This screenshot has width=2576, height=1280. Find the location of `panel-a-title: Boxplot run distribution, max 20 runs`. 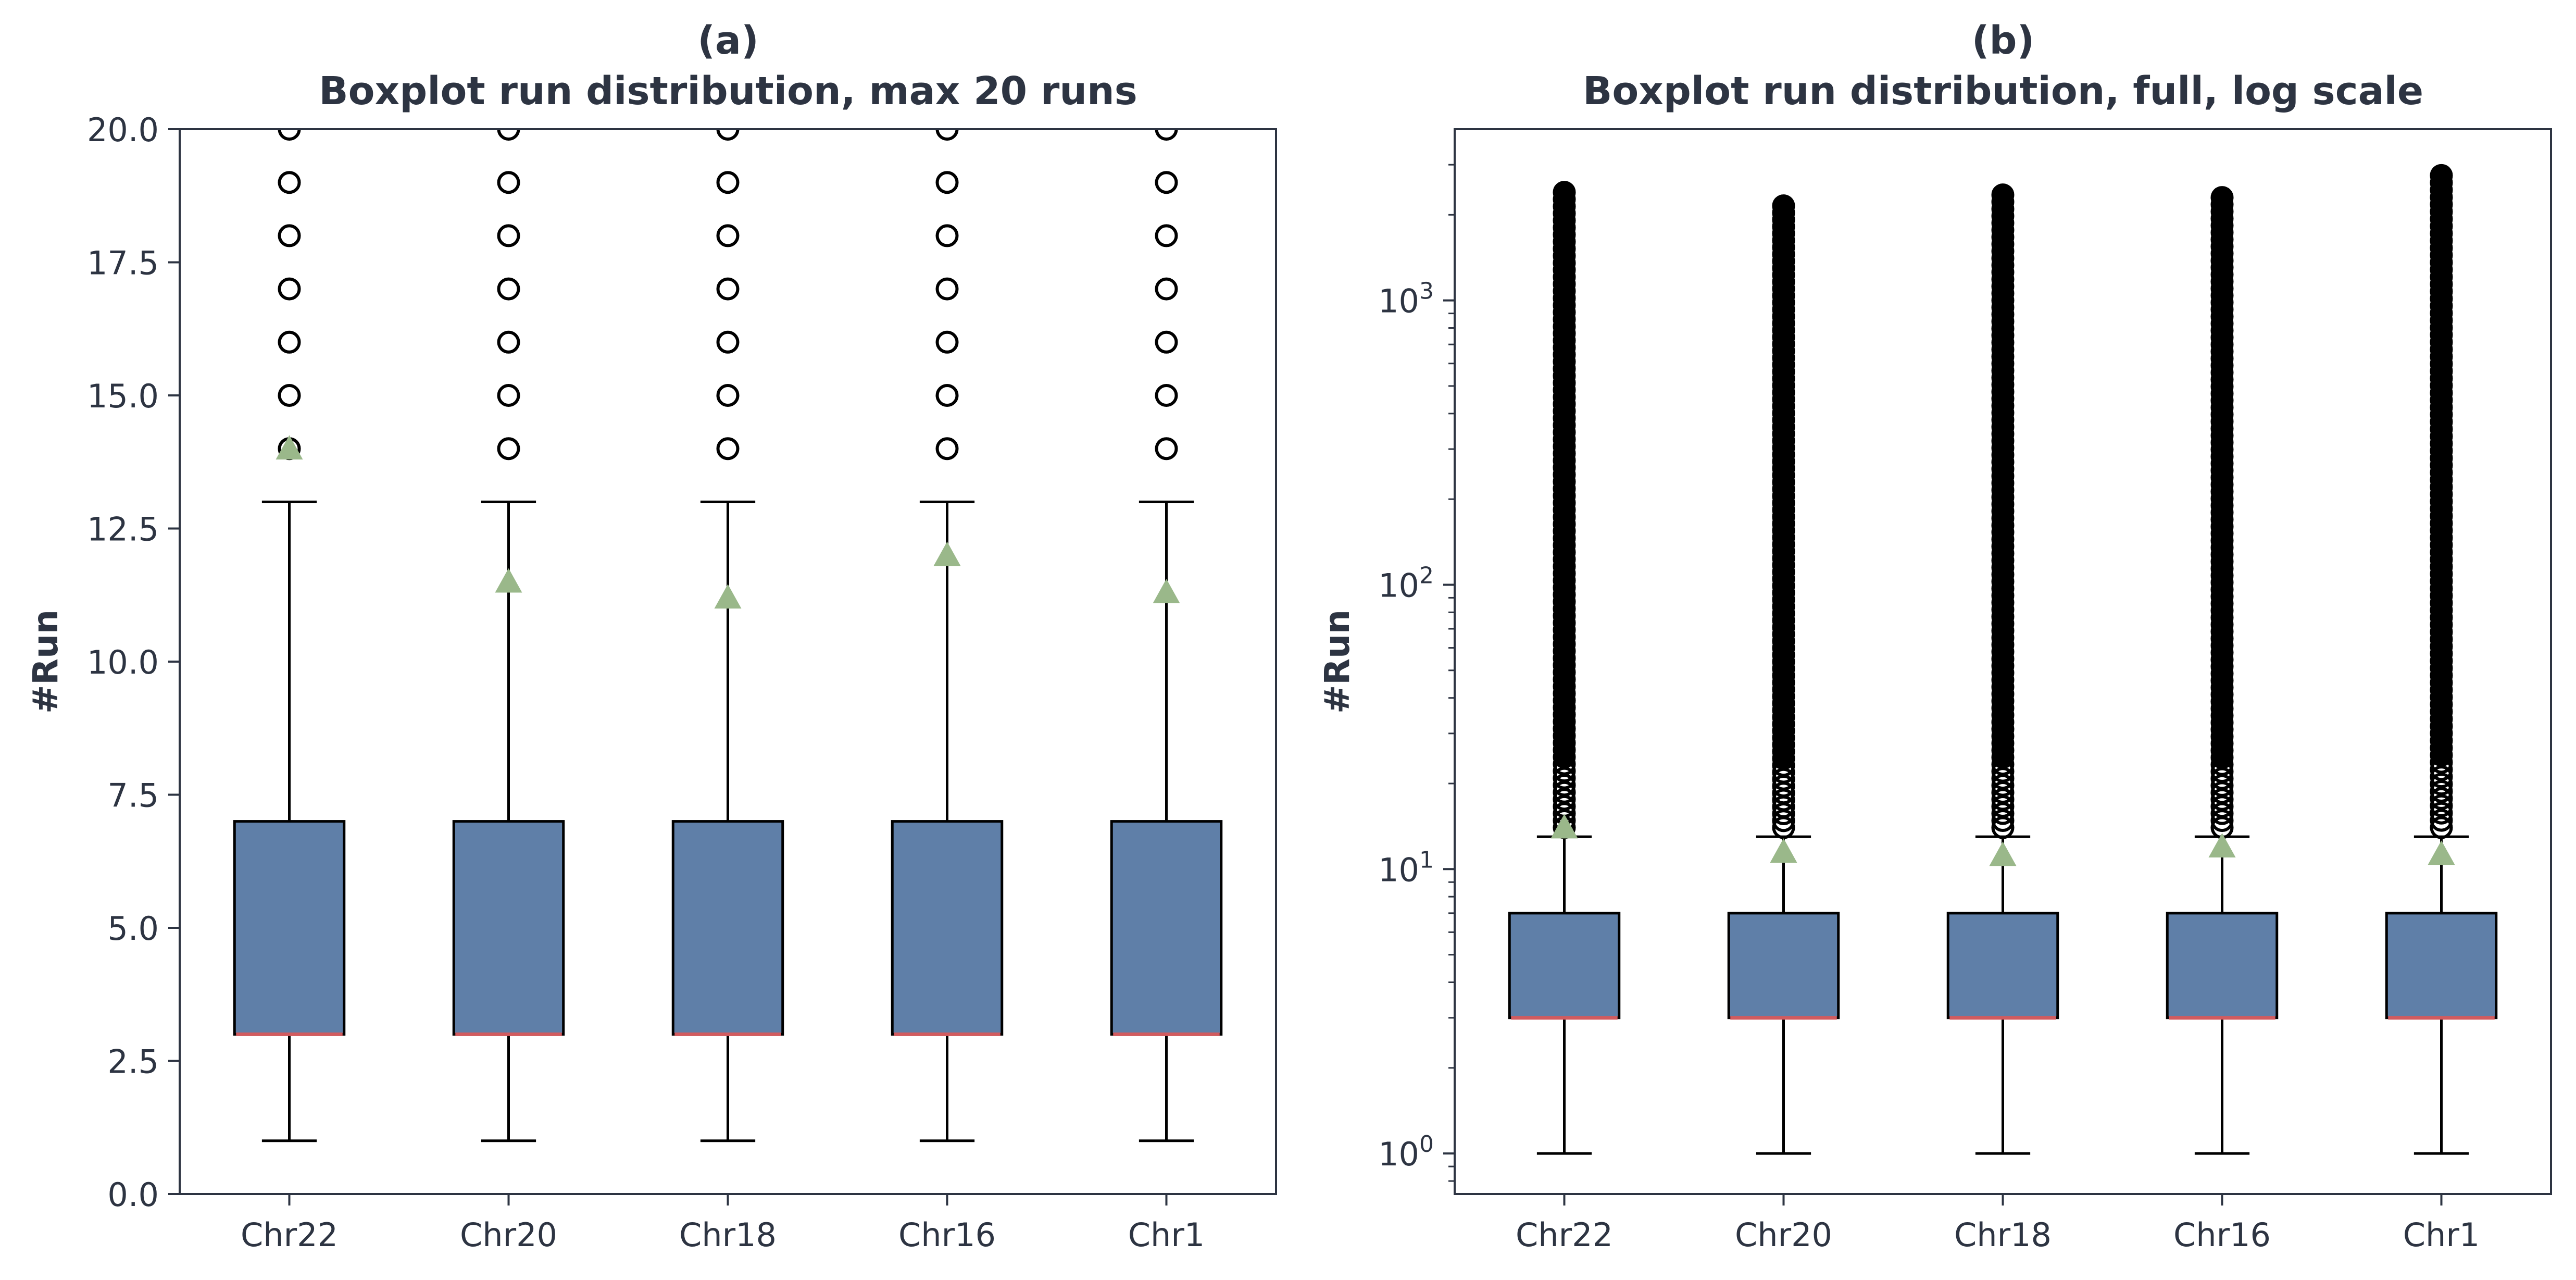

panel-a-title: Boxplot run distribution, max 20 runs is located at coordinates (728, 91).